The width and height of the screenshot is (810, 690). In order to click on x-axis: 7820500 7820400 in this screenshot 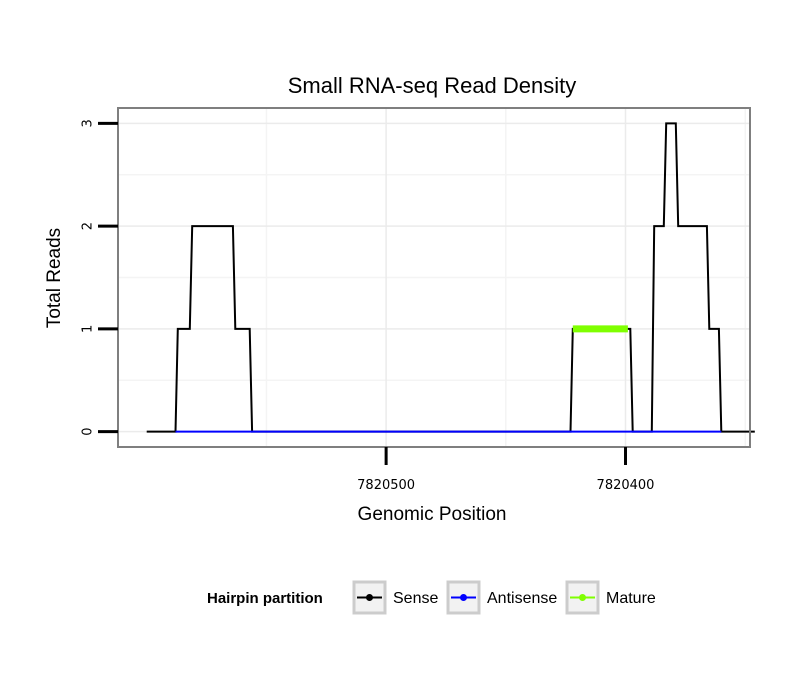, I will do `click(505, 470)`.